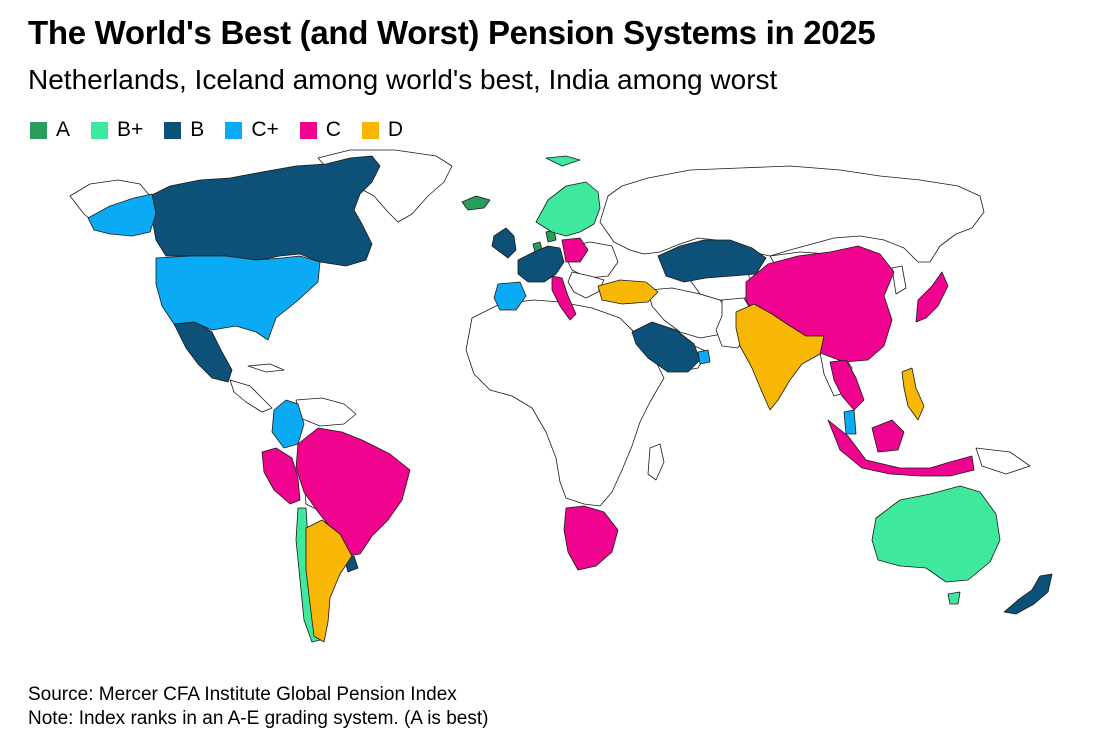  Describe the element at coordinates (353, 492) in the screenshot. I see `country-brazil` at that location.